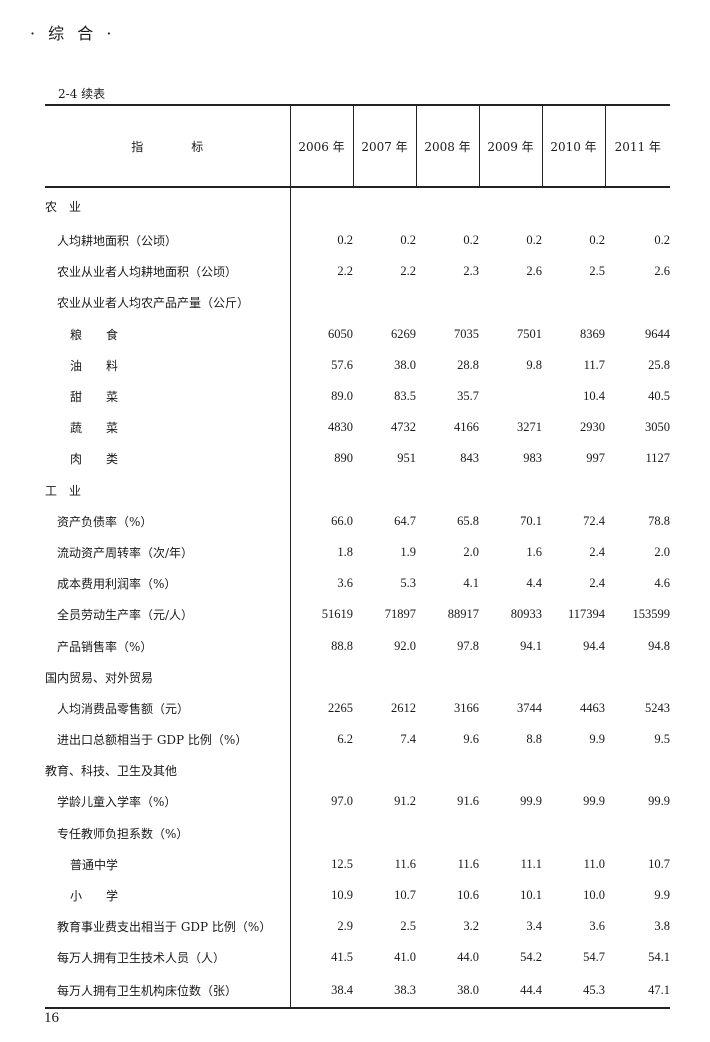 The width and height of the screenshot is (710, 1042). I want to click on table-row: 小 学 10.9 10.7 10.6 10.1 10.0 9.9, so click(357, 895).